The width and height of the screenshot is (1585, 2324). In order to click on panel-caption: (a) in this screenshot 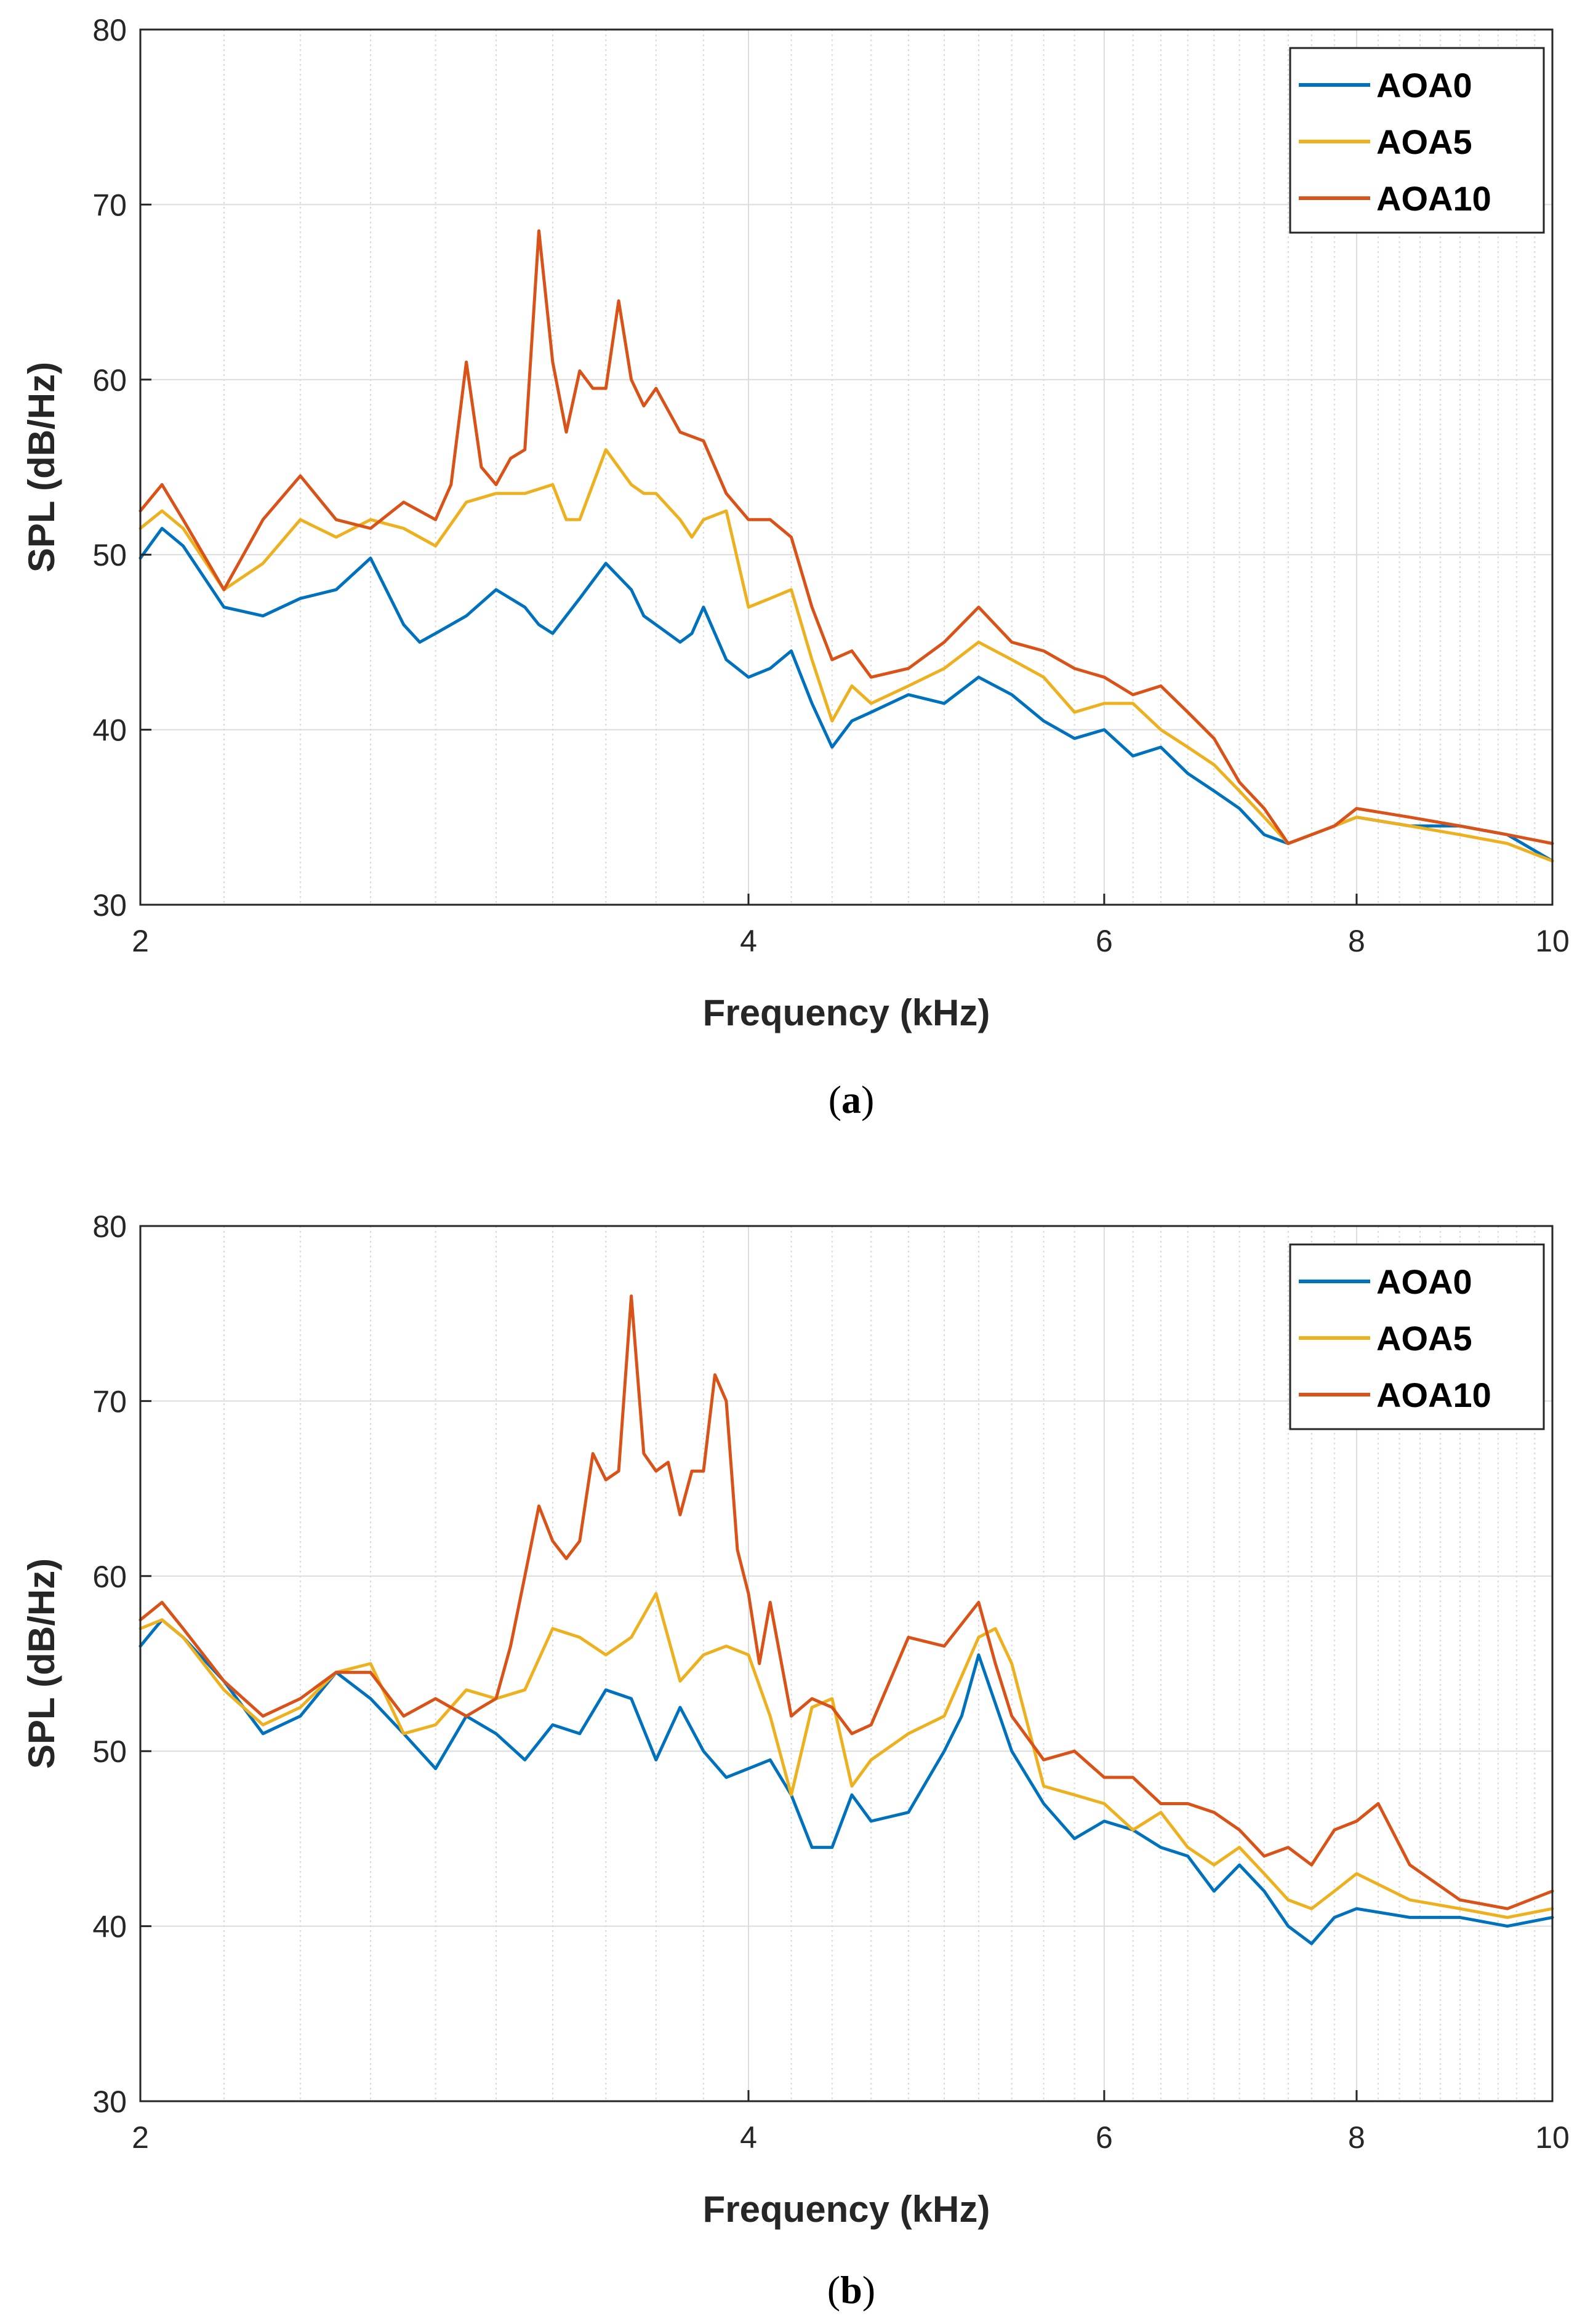, I will do `click(852, 1099)`.